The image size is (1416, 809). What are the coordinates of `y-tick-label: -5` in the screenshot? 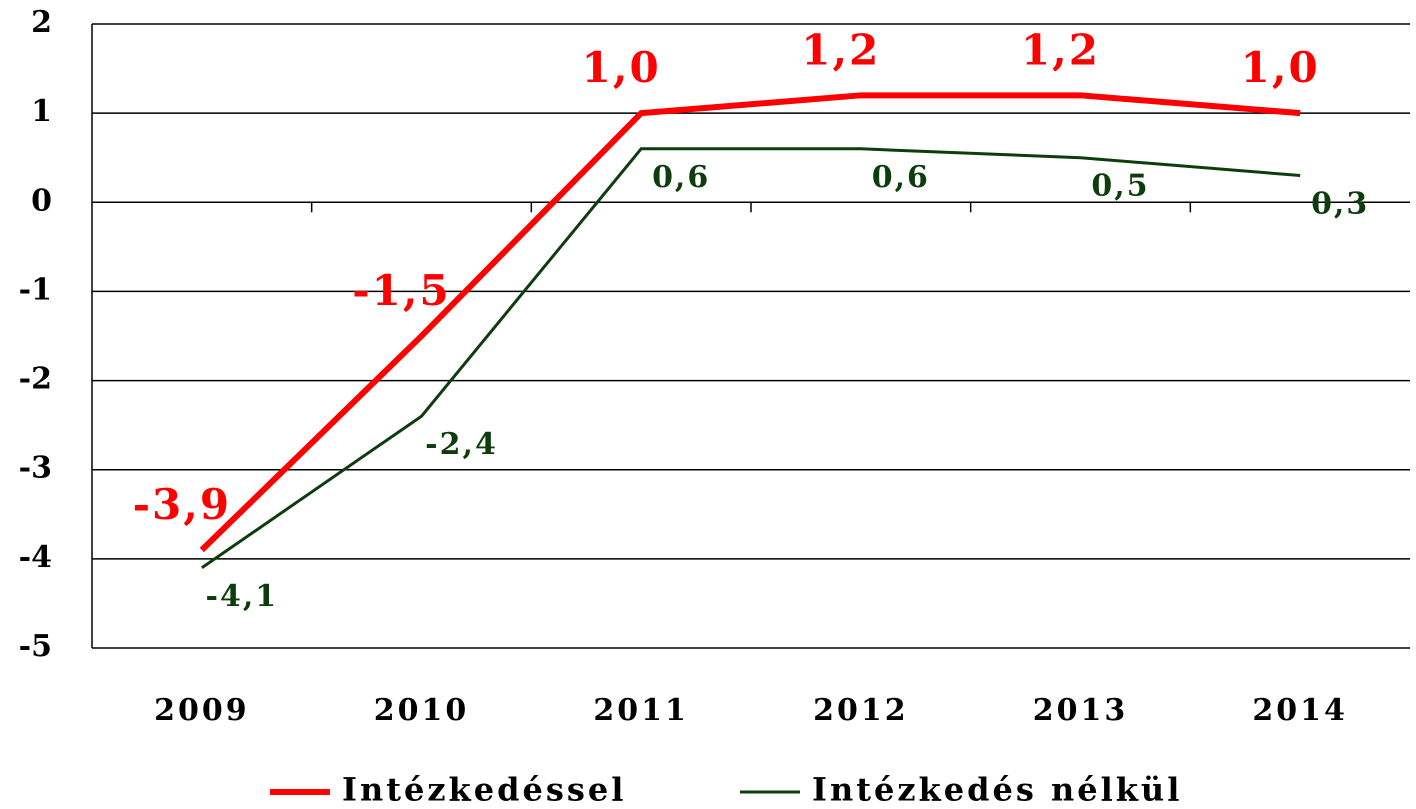 It's located at (35, 646).